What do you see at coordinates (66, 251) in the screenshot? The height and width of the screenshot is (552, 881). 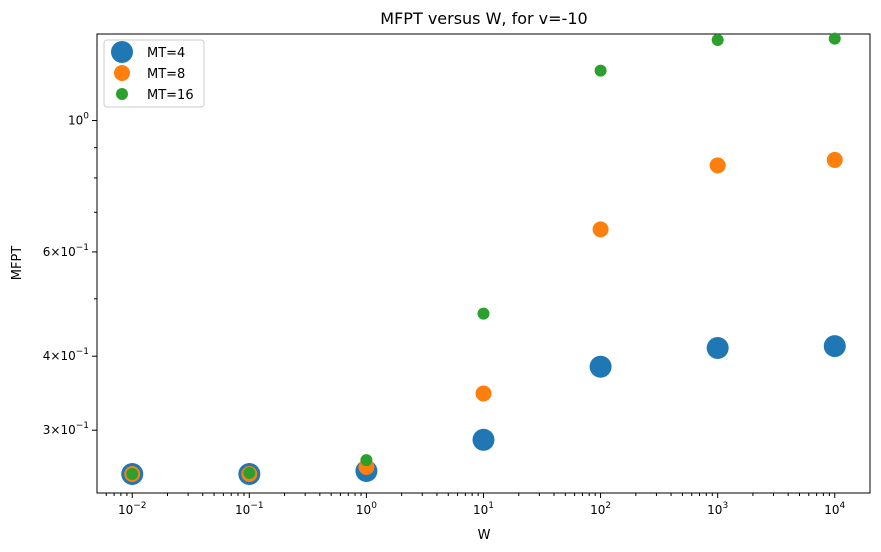 I see `y-tick-label: 6×10⁻¹` at bounding box center [66, 251].